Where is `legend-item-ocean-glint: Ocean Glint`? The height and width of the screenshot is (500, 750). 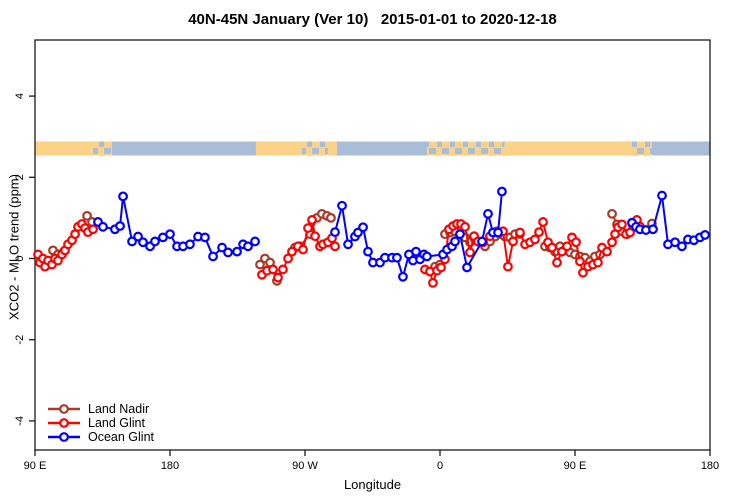 legend-item-ocean-glint: Ocean Glint is located at coordinates (100, 437).